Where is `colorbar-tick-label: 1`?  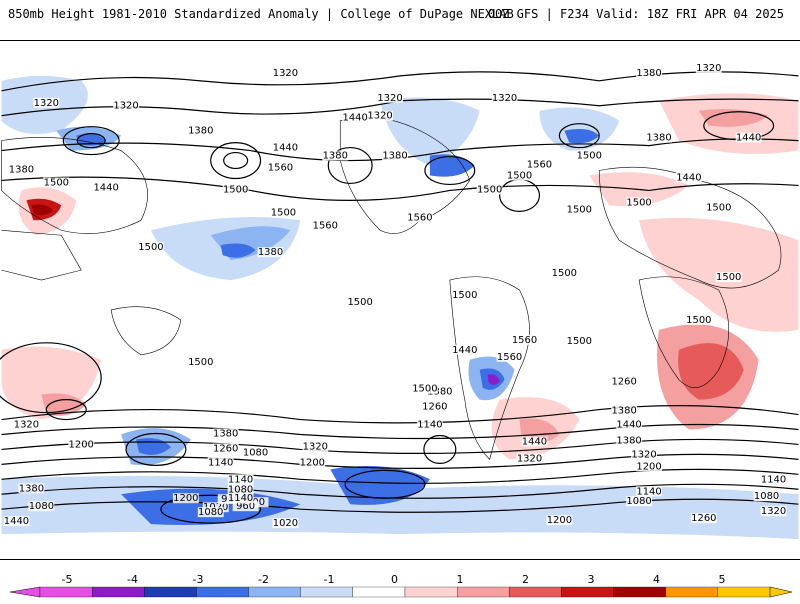
colorbar-tick-label: 1 is located at coordinates (460, 579).